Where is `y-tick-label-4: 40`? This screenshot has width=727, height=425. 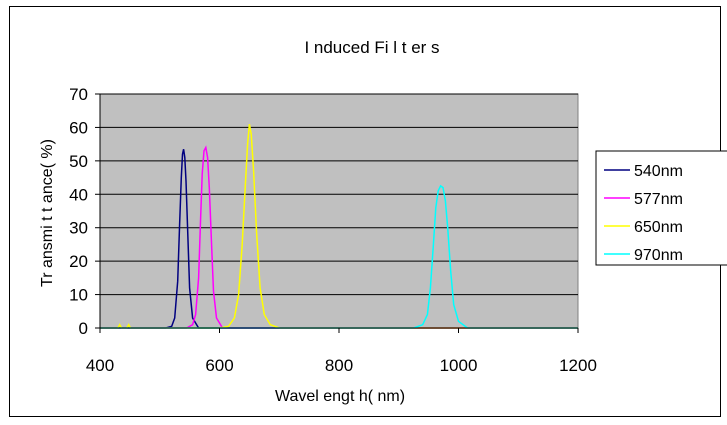 y-tick-label-4: 40 is located at coordinates (78, 194).